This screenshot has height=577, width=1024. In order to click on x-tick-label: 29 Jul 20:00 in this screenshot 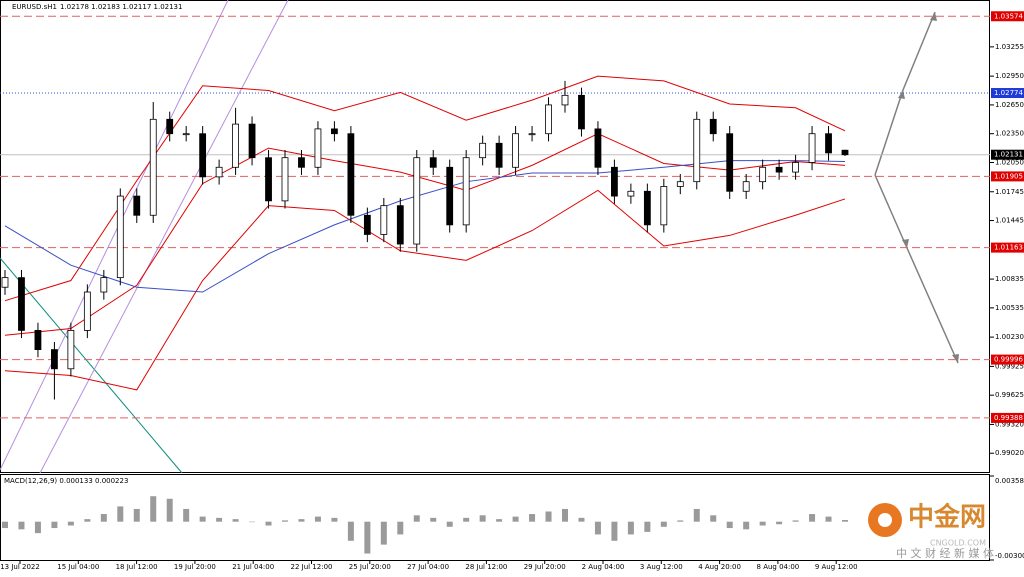, I will do `click(545, 567)`.